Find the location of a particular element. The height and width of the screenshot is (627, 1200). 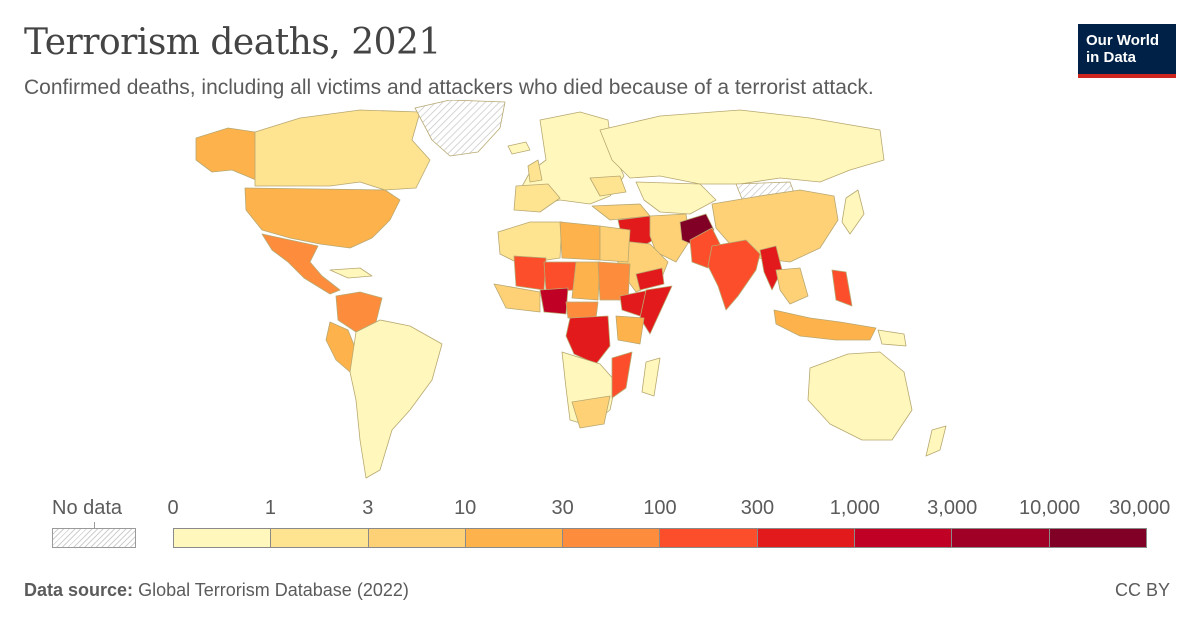

region-southeast-asia is located at coordinates (792, 286).